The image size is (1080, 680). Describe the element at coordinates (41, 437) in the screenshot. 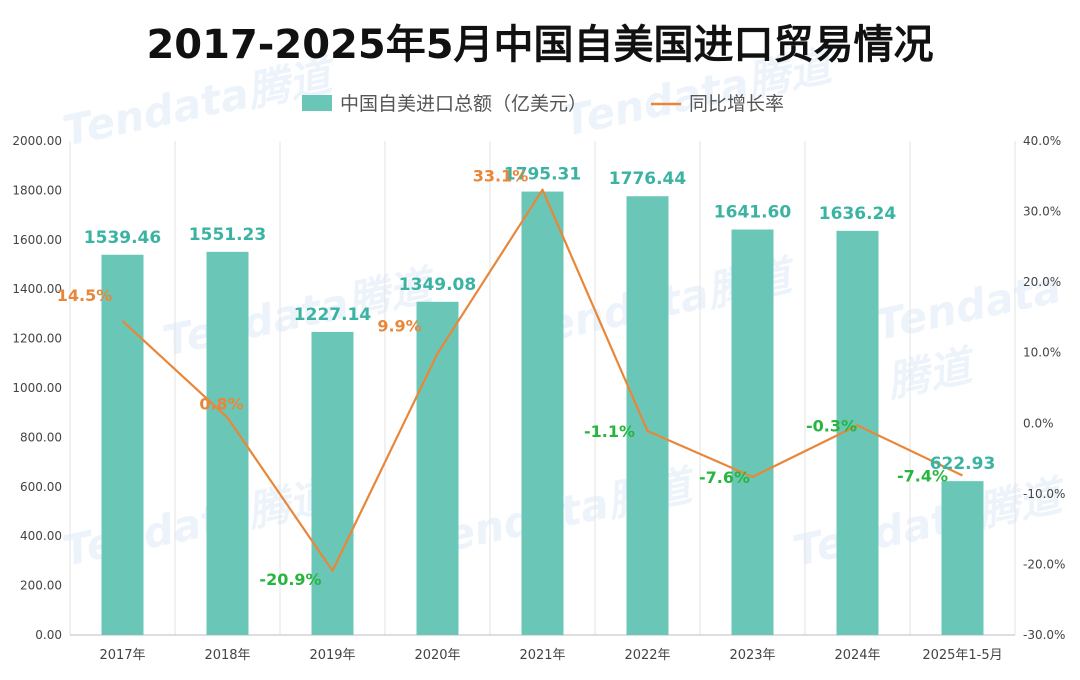

I see `y-left-tick-label: 800.00` at that location.